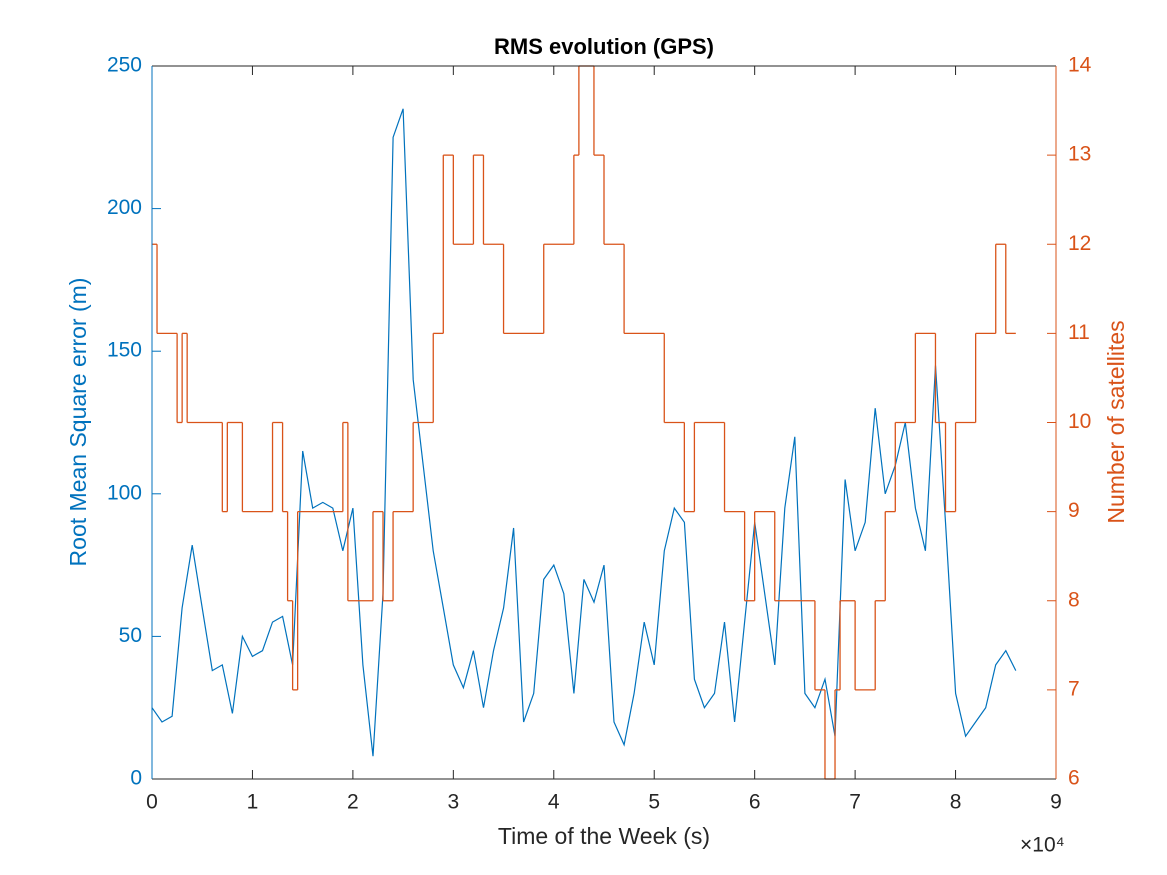  I want to click on y-tick-label: 50, so click(130, 635).